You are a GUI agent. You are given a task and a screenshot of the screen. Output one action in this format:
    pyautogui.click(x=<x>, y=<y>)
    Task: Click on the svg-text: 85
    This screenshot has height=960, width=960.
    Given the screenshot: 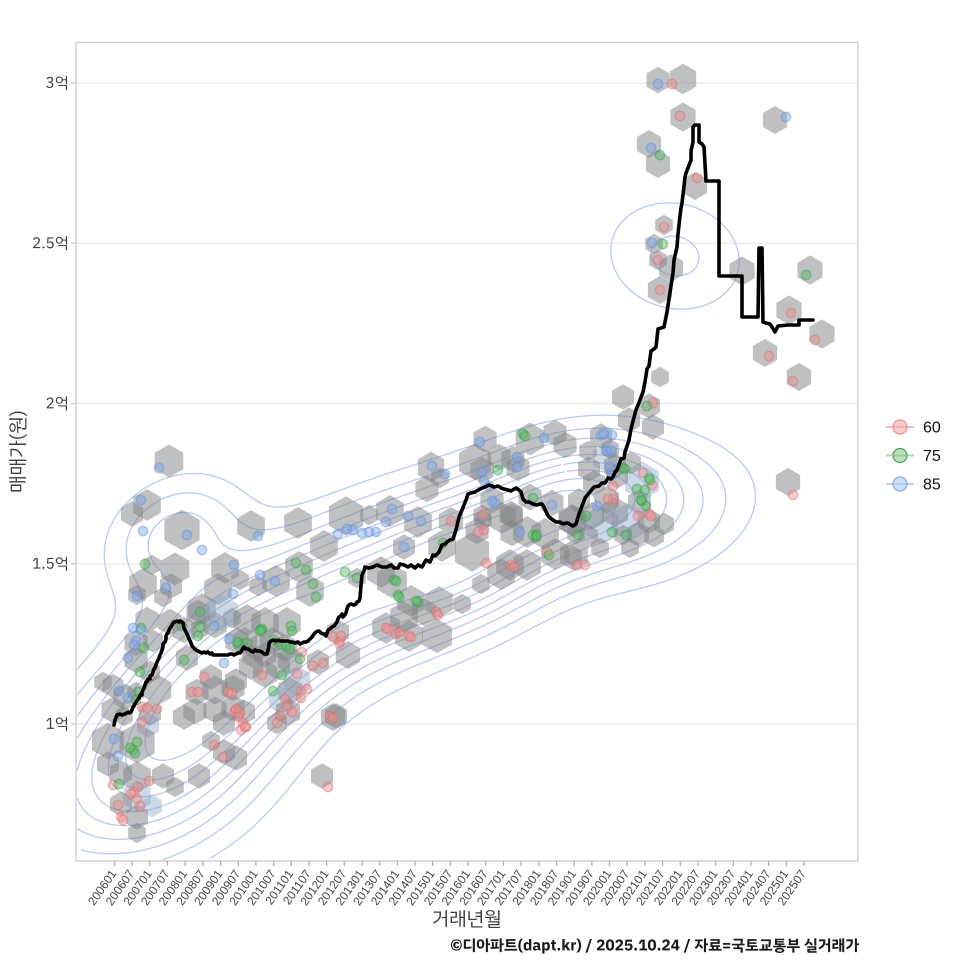 What is the action you would take?
    pyautogui.click(x=932, y=485)
    